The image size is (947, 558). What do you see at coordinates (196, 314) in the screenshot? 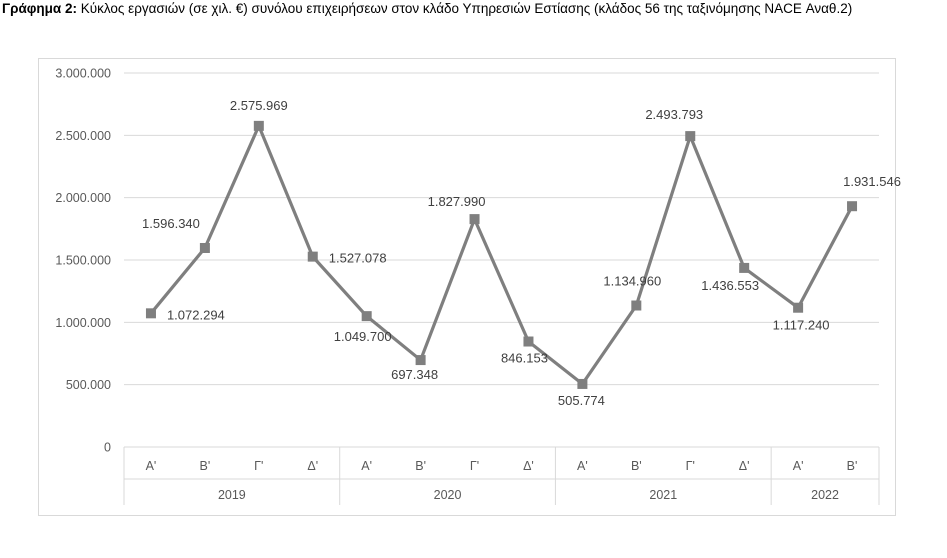
I see `data-label: 1.072.294` at bounding box center [196, 314].